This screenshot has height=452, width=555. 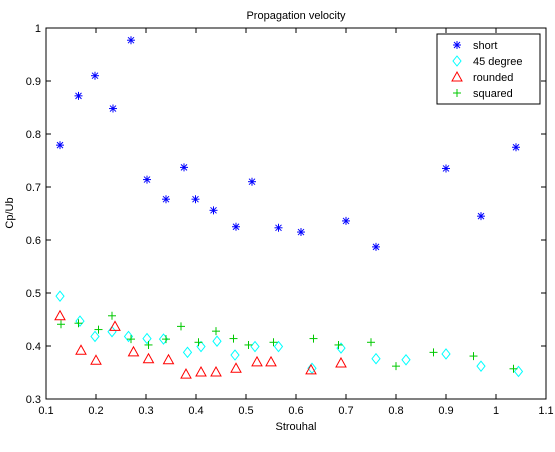 I want to click on x-tick-label: 0.5, so click(x=245, y=411).